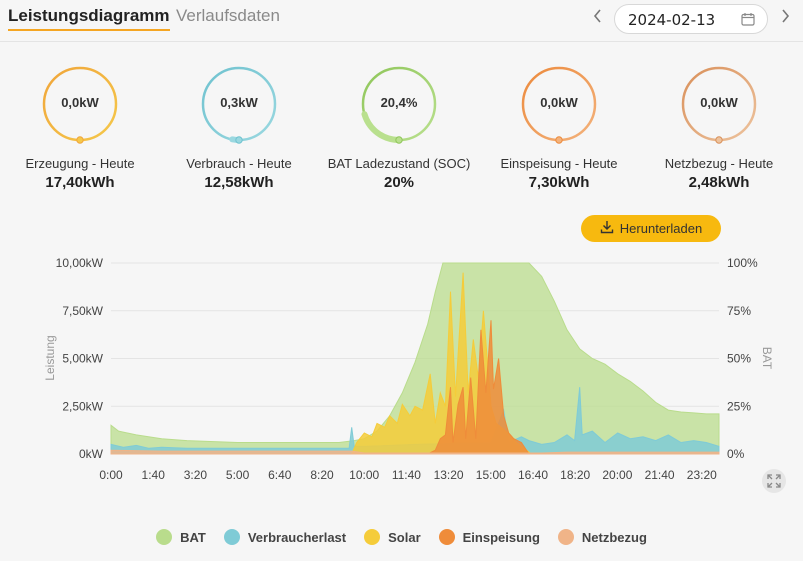 The image size is (803, 561). Describe the element at coordinates (748, 21) in the screenshot. I see `calendar-icon` at that location.